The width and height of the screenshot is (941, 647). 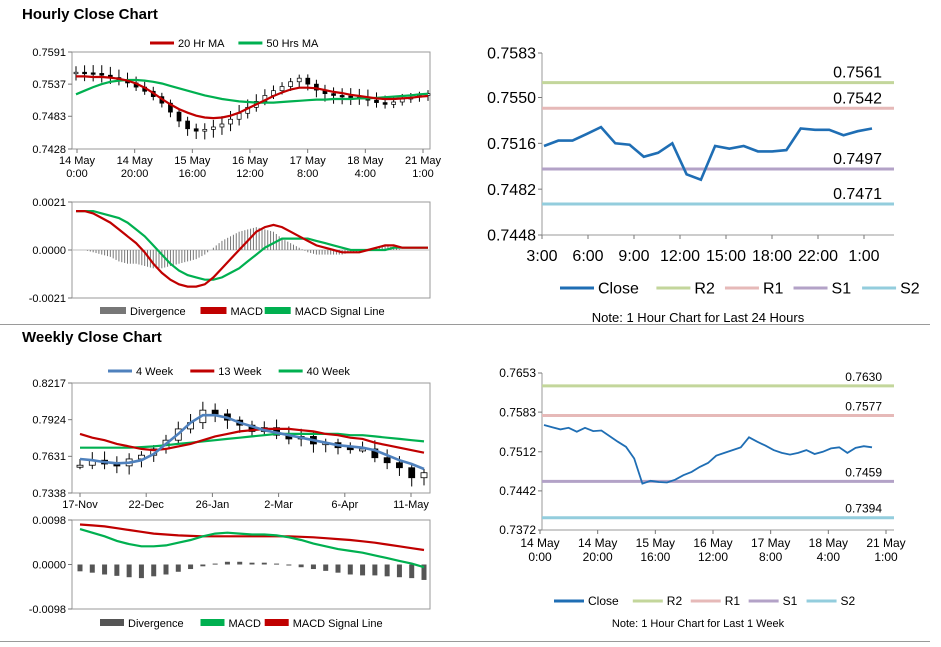 What do you see at coordinates (726, 256) in the screenshot?
I see `hourly-pivot-xtick-label: 15:00` at bounding box center [726, 256].